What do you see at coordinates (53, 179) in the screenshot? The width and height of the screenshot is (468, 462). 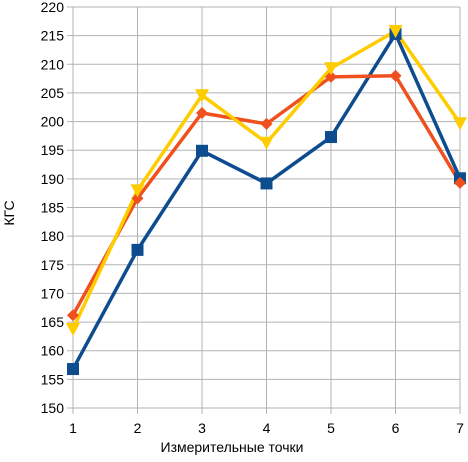 I see `y-tick-label: 190` at bounding box center [53, 179].